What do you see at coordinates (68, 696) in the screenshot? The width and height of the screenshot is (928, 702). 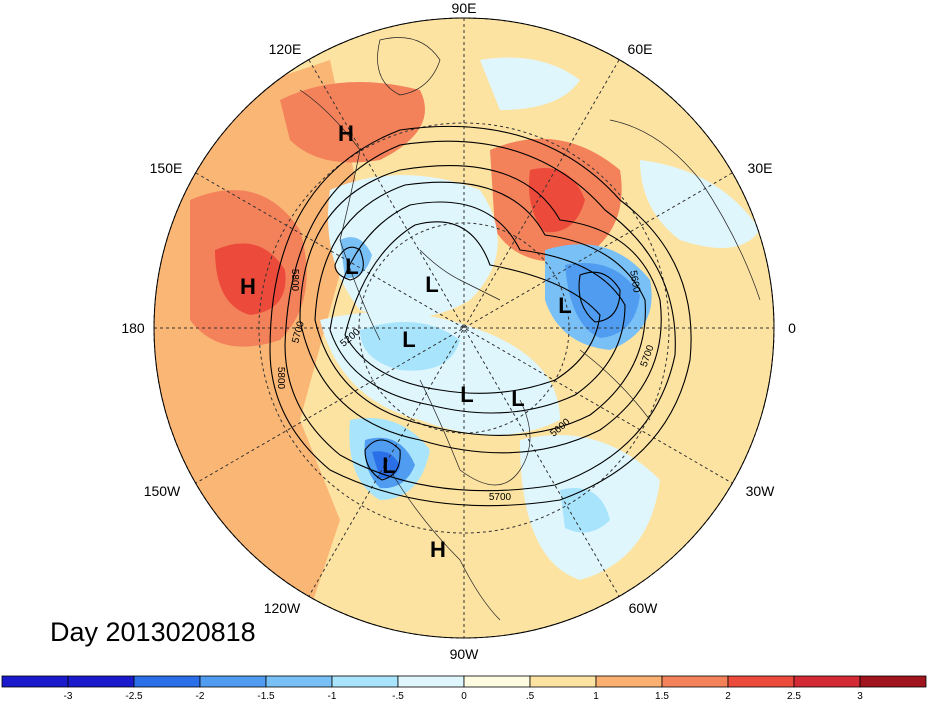 I see `colorbar-tick-label: -3` at bounding box center [68, 696].